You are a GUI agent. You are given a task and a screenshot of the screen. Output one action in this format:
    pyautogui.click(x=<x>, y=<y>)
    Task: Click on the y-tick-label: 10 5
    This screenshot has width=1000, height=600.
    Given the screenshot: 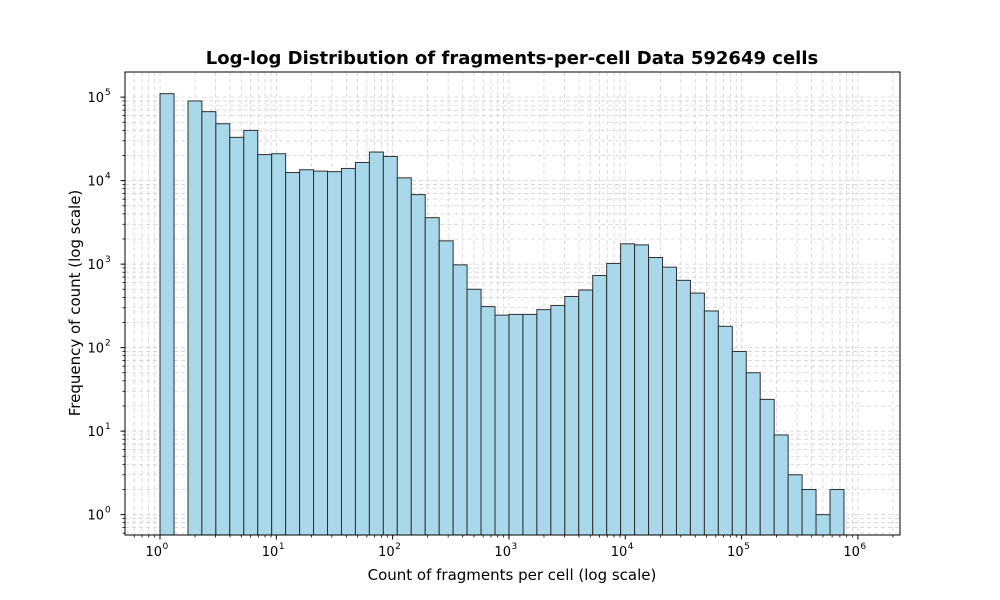 What is the action you would take?
    pyautogui.click(x=98, y=97)
    